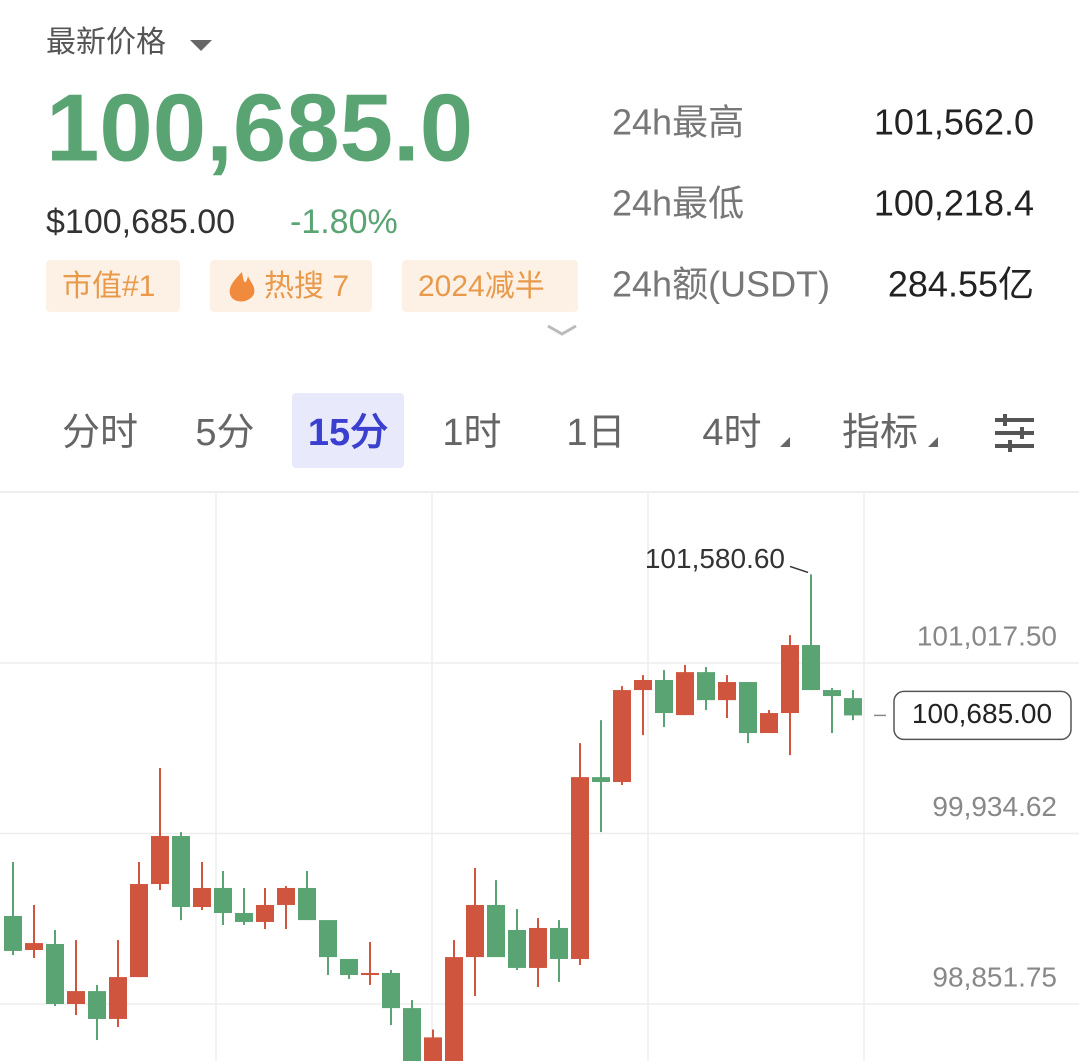 Image resolution: width=1079 pixels, height=1061 pixels. Describe the element at coordinates (987, 635) in the screenshot. I see `y-tick-label: 101,017.50` at that location.